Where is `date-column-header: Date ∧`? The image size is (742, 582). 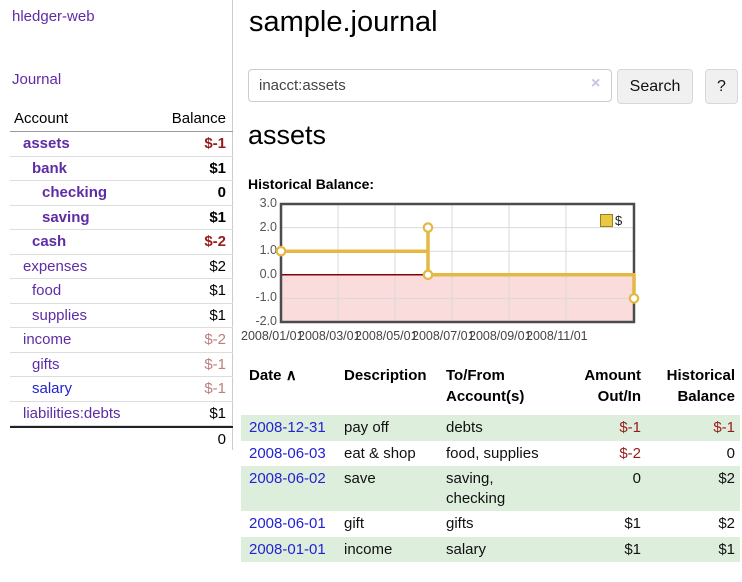 date-column-header: Date ∧ is located at coordinates (273, 375).